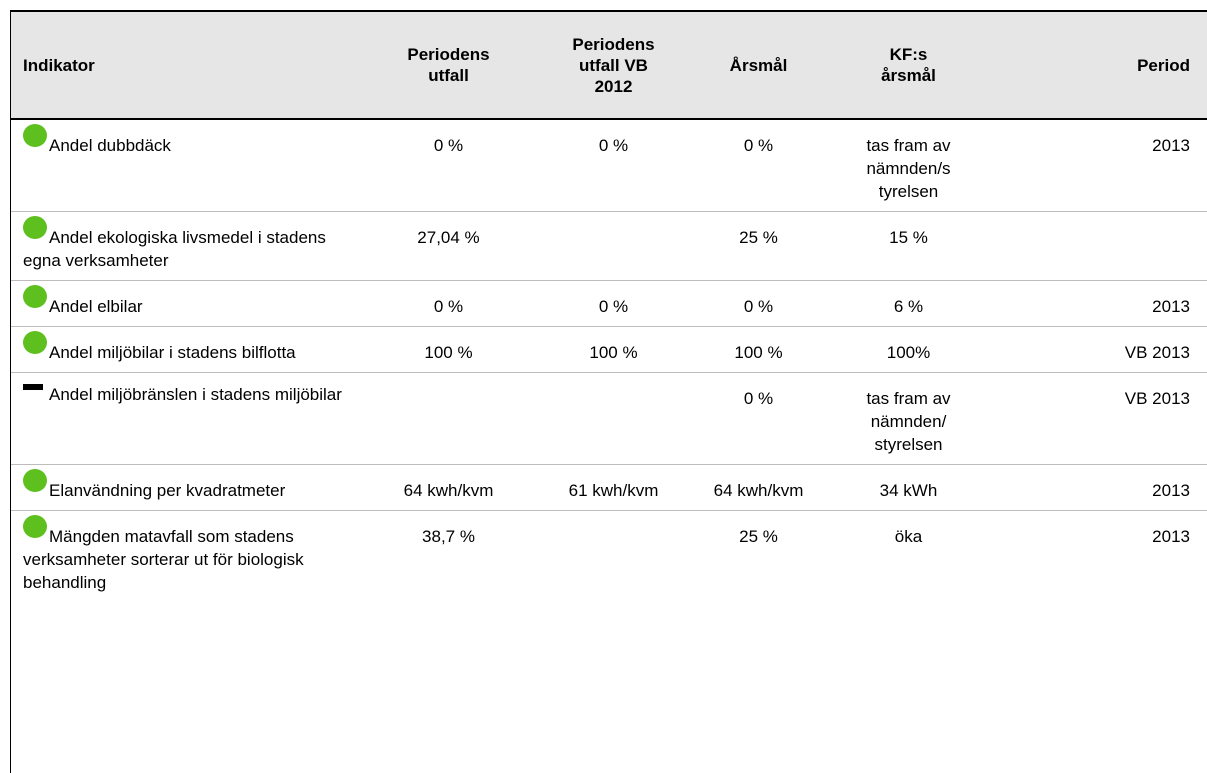 The width and height of the screenshot is (1207, 773). I want to click on header-cell: Period, so click(1104, 65).